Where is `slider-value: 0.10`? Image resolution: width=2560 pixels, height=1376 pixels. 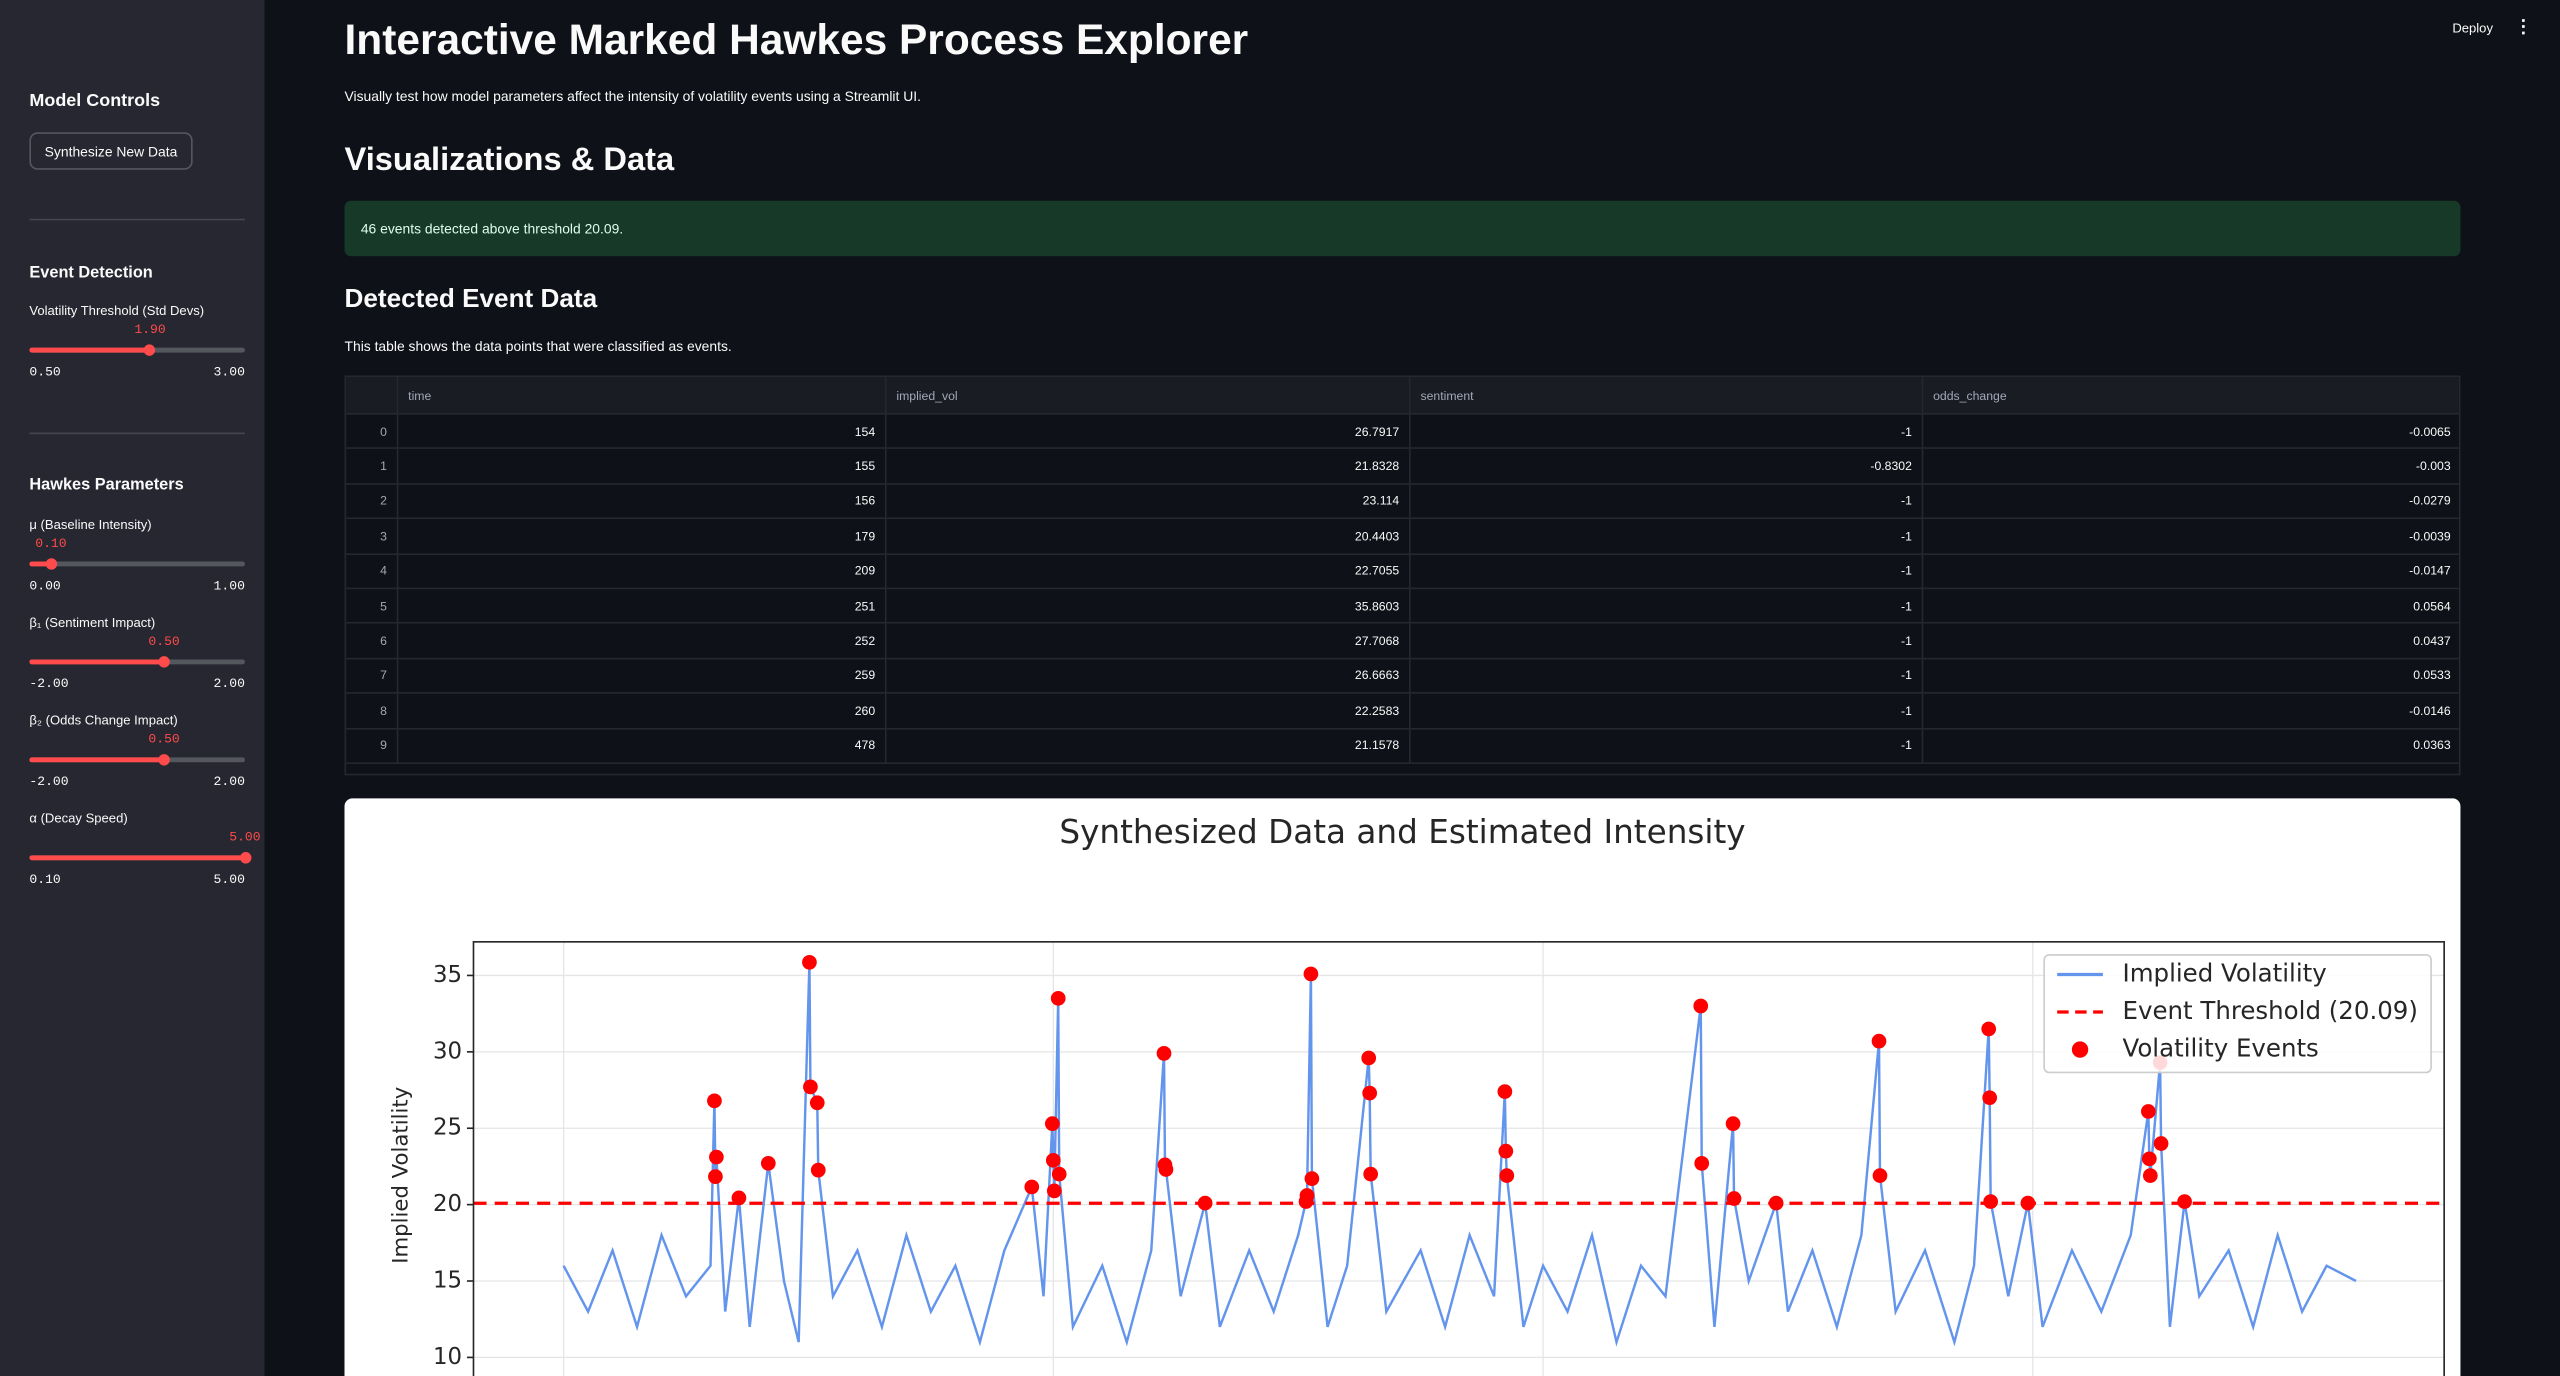 slider-value: 0.10 is located at coordinates (51, 544).